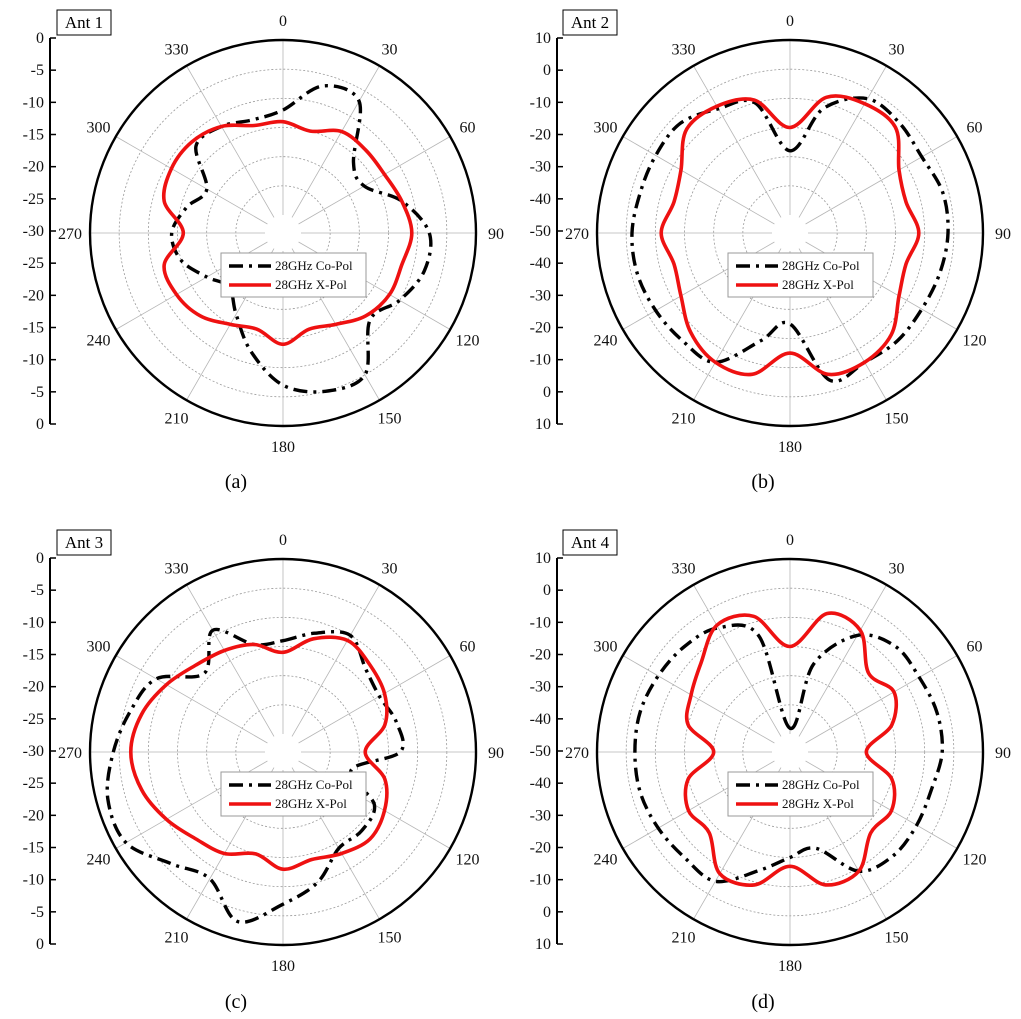 Image resolution: width=1021 pixels, height=1019 pixels. I want to click on angle-tick-label: 90, so click(496, 234).